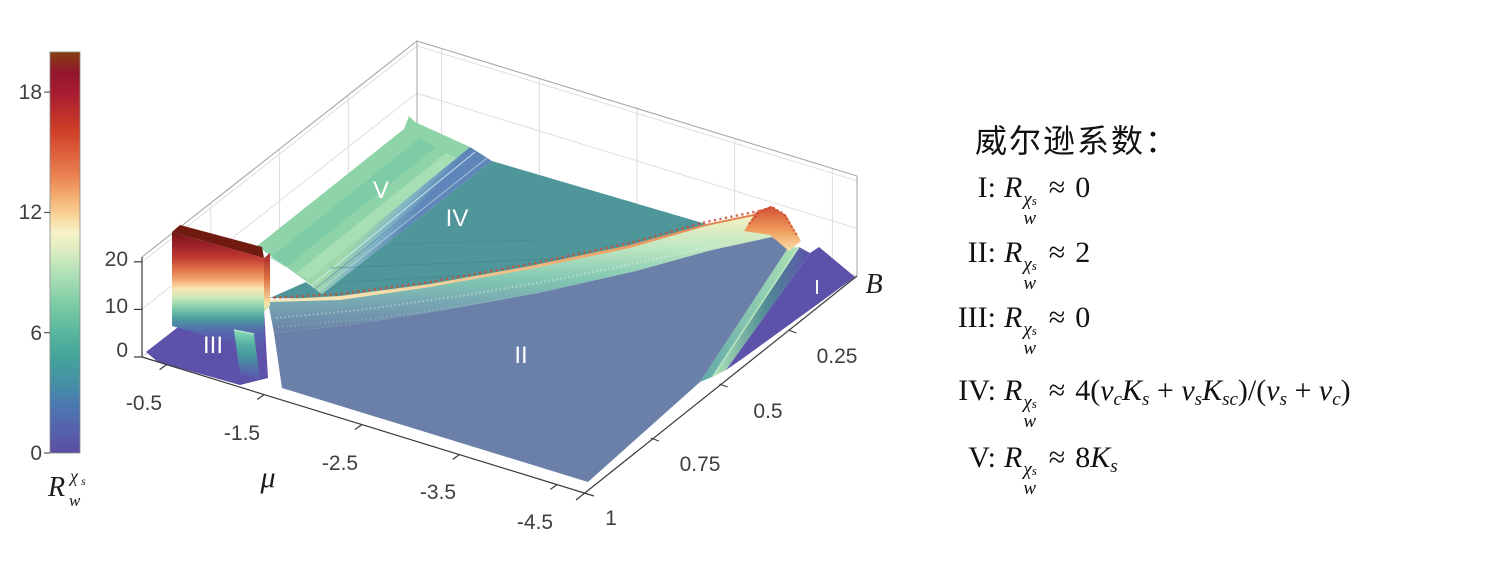 The width and height of the screenshot is (1507, 576). I want to click on surface-region-iv, so click(488, 230).